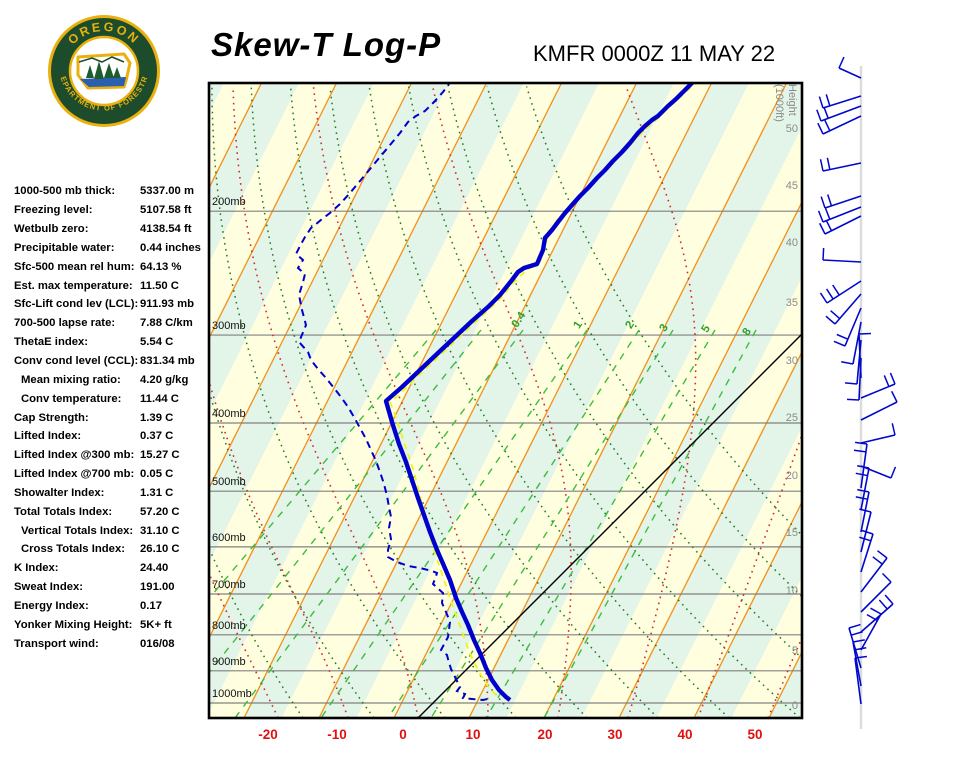 The height and width of the screenshot is (768, 960). What do you see at coordinates (103, 82) in the screenshot?
I see `logo-water` at bounding box center [103, 82].